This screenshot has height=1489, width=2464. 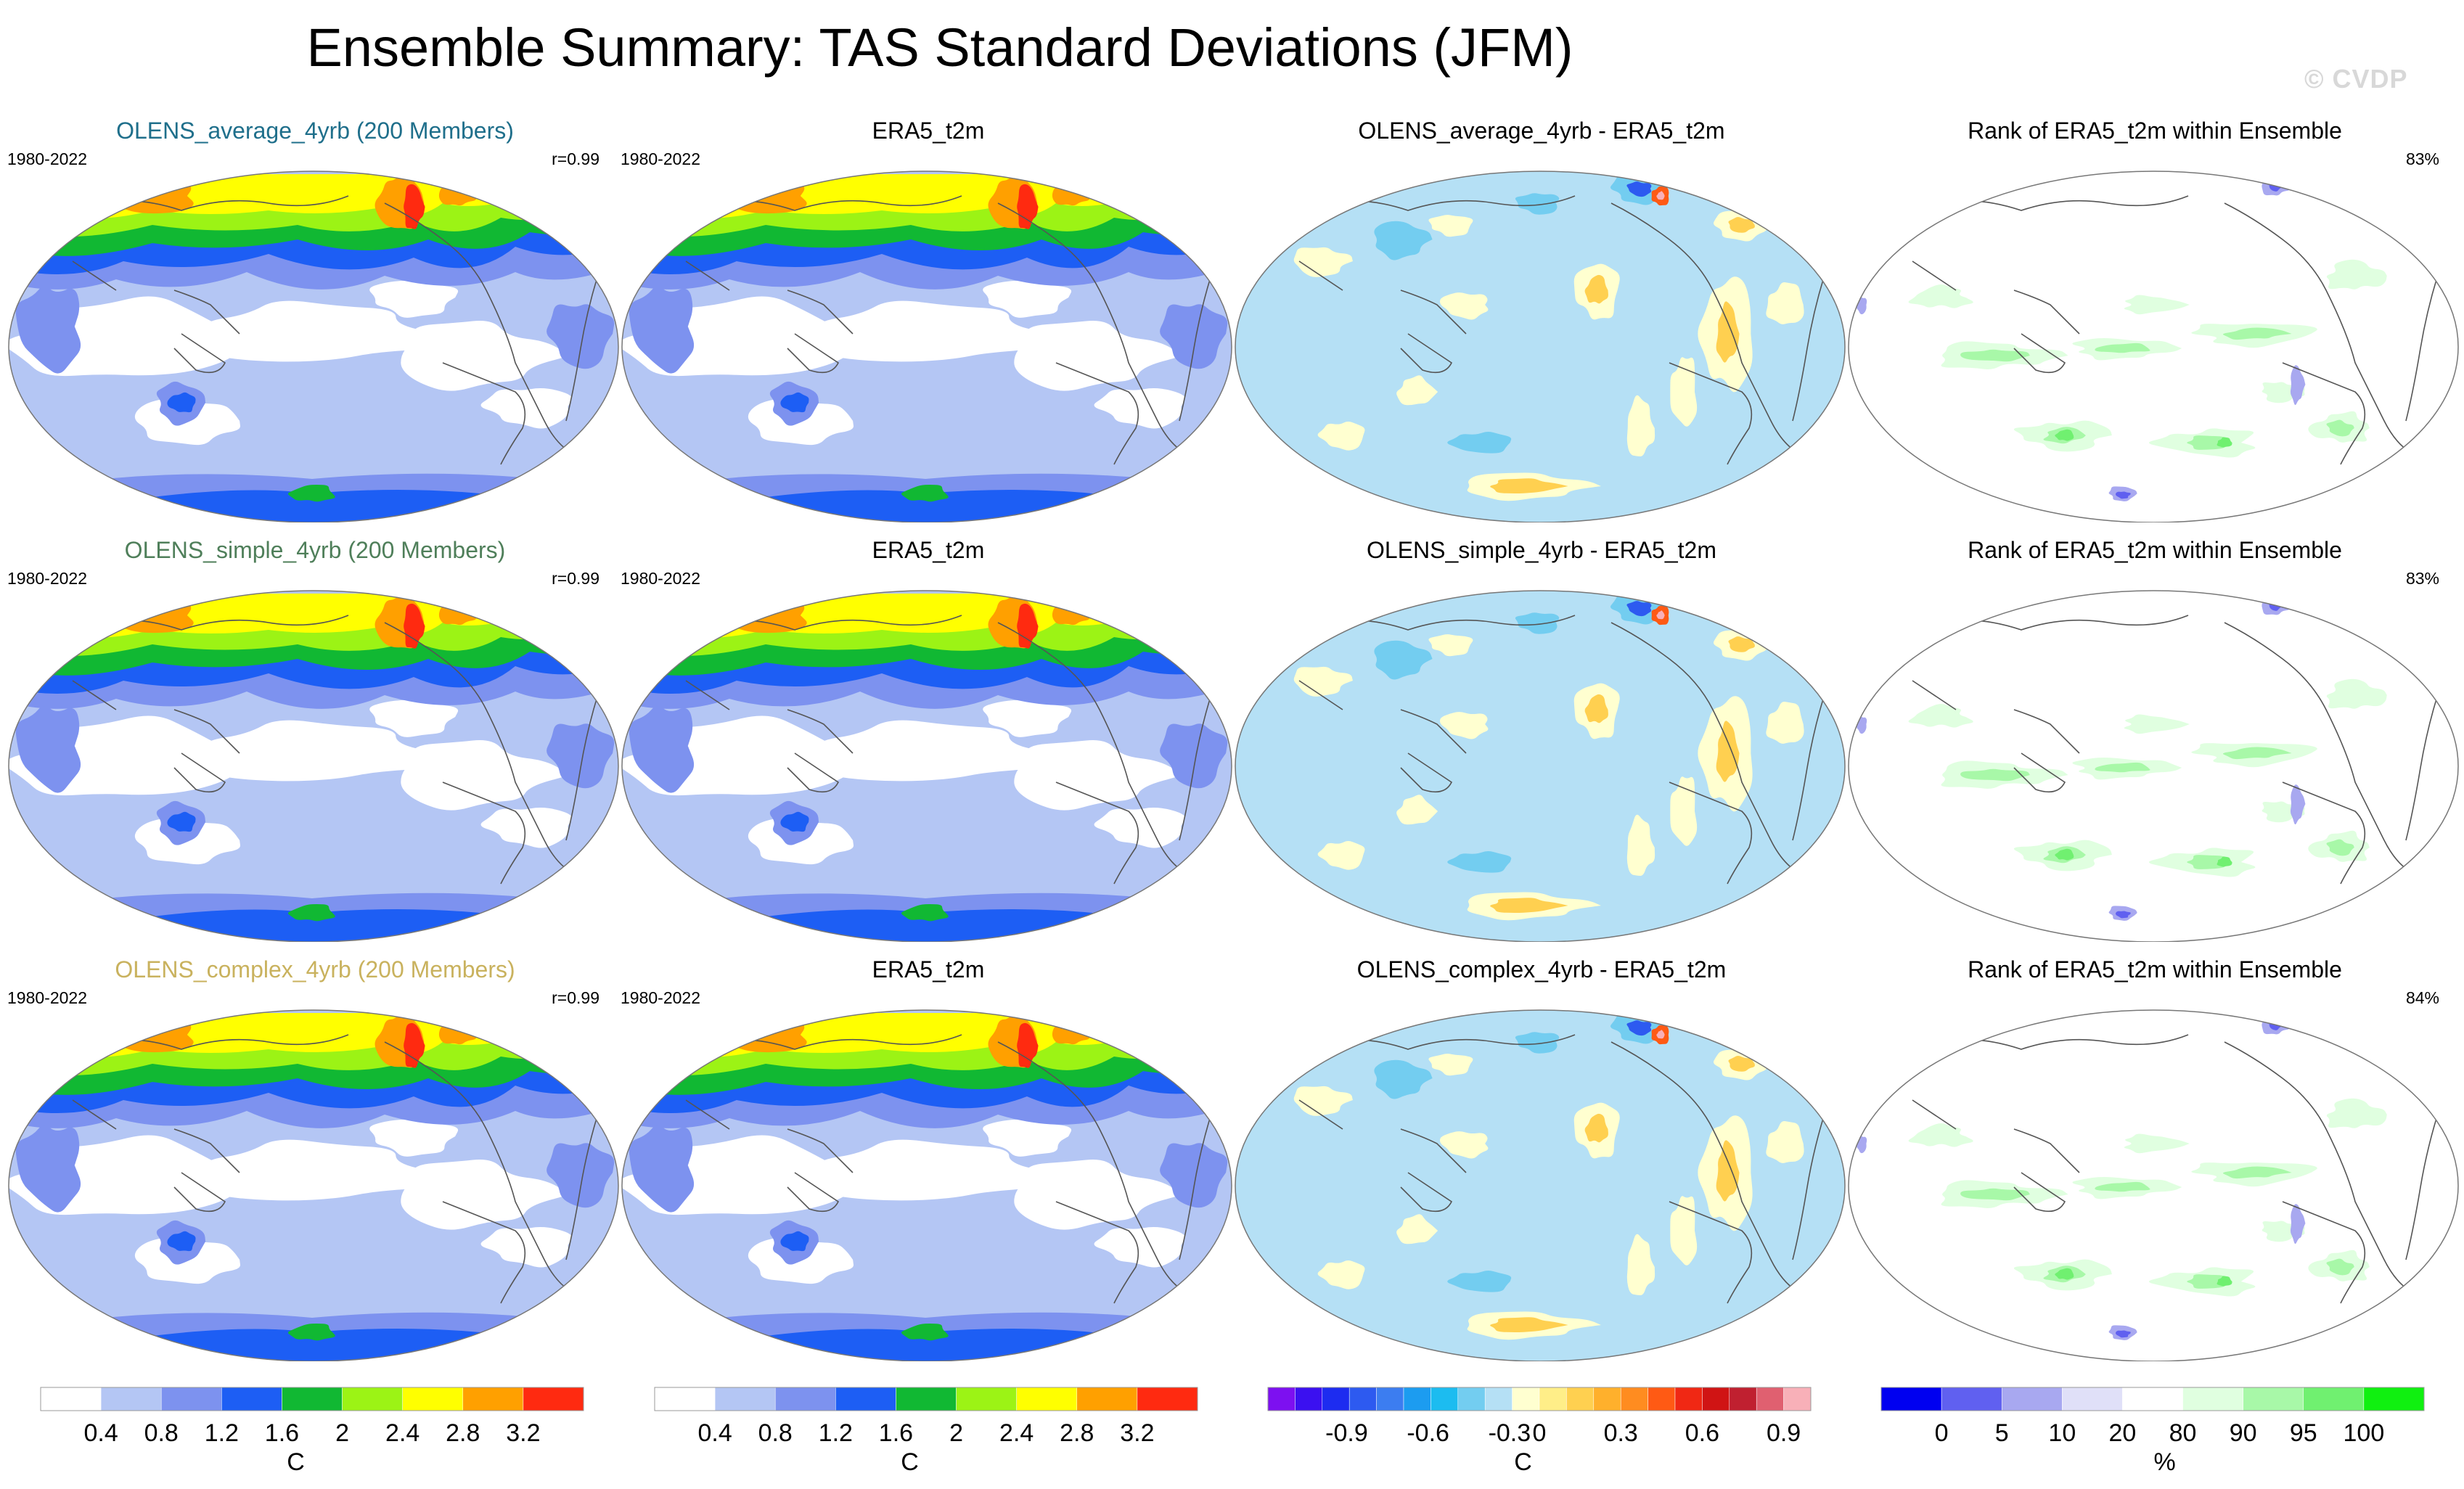 I want to click on map-panel: Rank of ERA5_t2m within Ensemble 83%, so click(x=2155, y=319).